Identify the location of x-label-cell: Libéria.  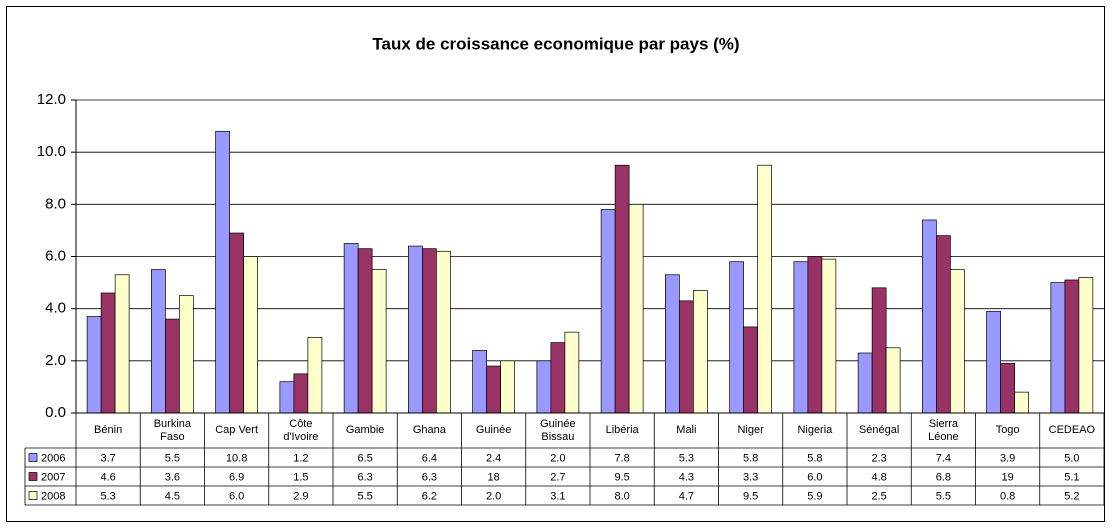
(622, 430).